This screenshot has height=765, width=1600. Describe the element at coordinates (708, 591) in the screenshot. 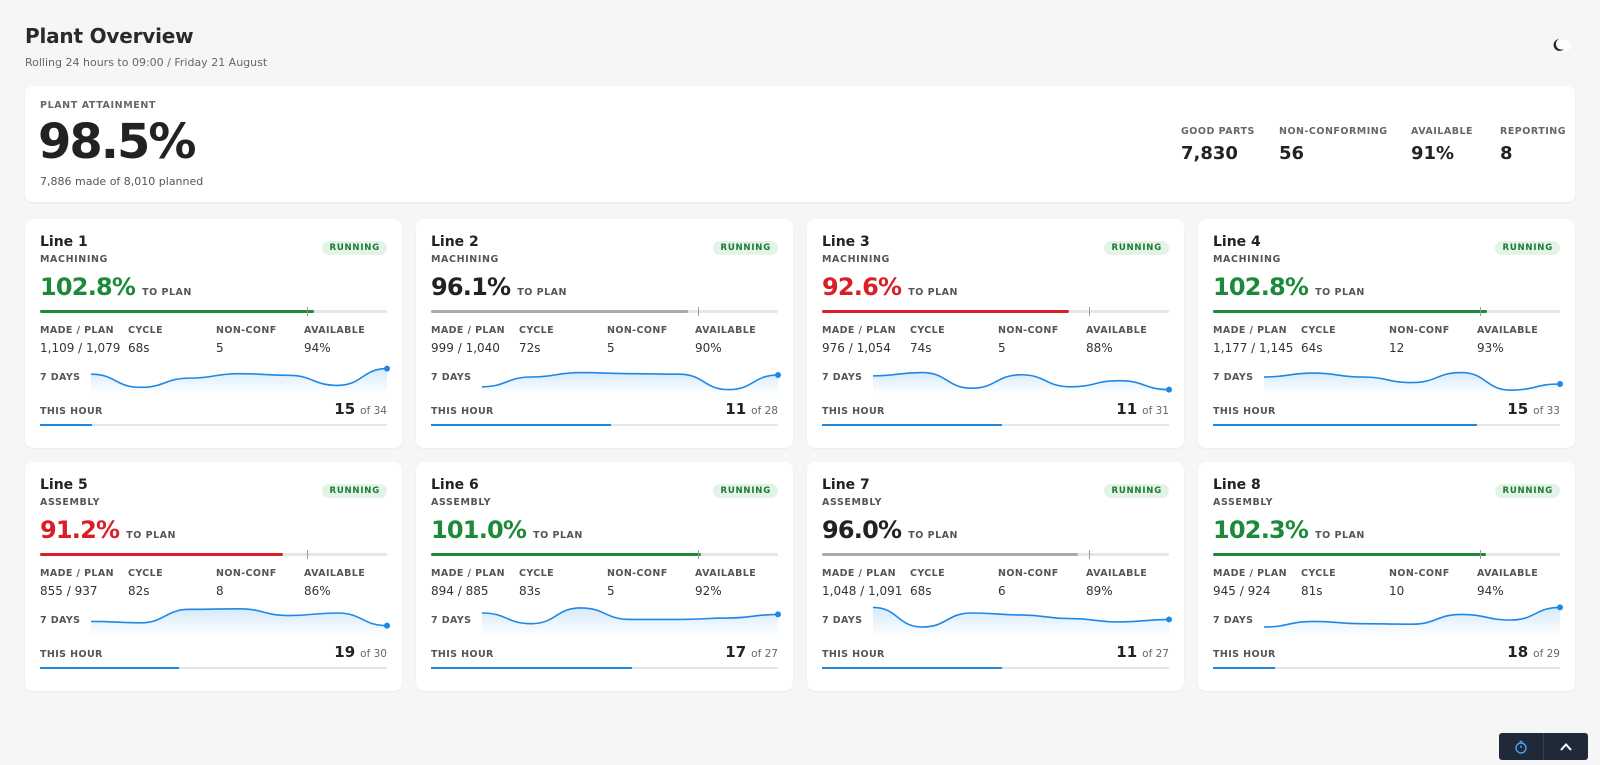

I see `kv-value: 92%` at that location.